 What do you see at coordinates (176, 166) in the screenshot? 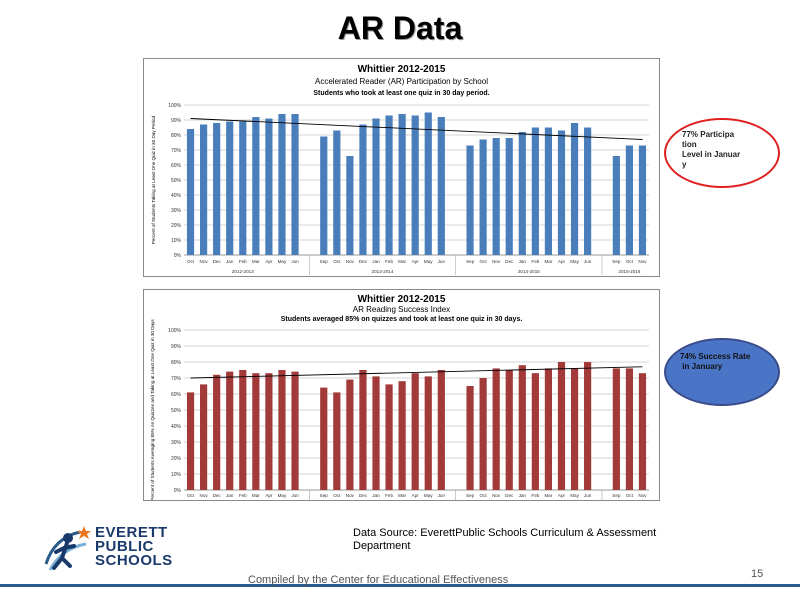
I see `participation-ytick-label: 60%` at bounding box center [176, 166].